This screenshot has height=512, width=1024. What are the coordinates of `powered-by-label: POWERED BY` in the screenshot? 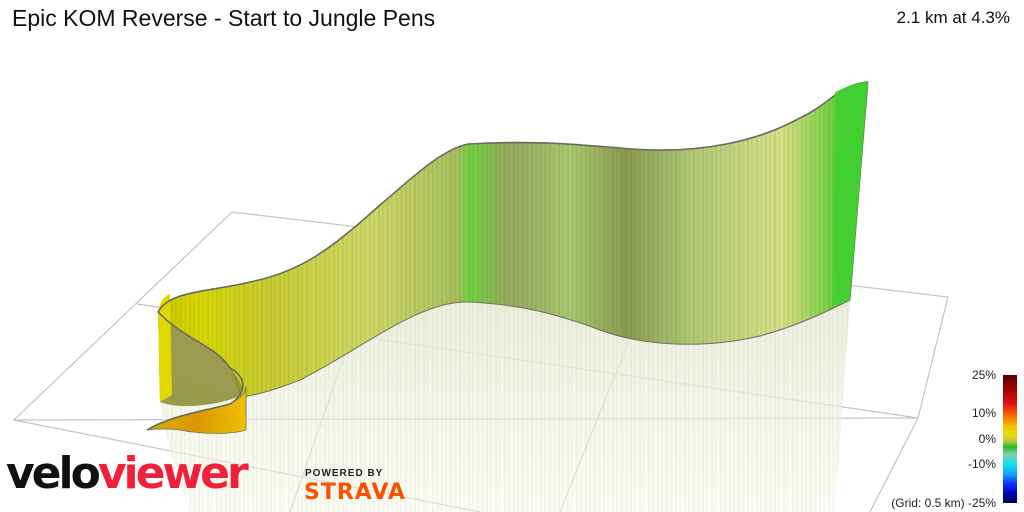 It's located at (344, 473).